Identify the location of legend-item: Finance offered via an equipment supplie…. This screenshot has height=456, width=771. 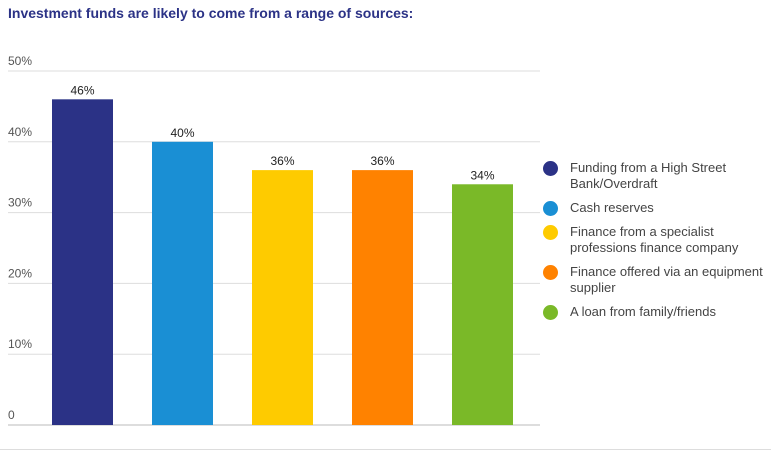
(653, 280).